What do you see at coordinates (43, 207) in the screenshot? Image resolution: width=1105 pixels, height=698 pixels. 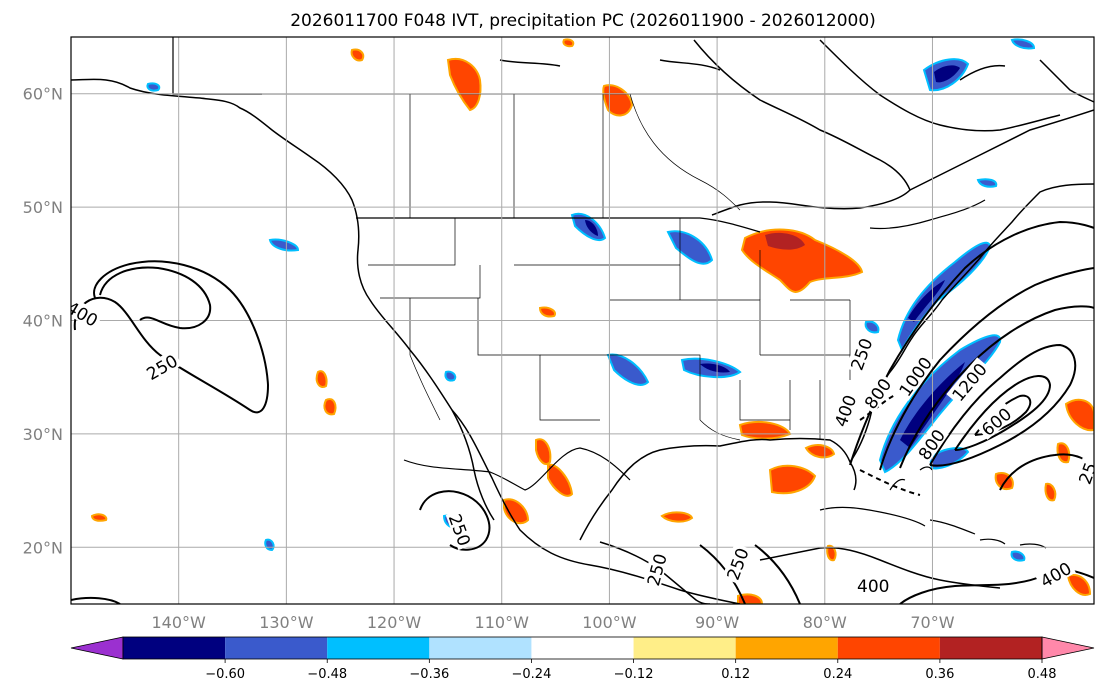 I see `lat-tick-label: 50°N` at bounding box center [43, 207].